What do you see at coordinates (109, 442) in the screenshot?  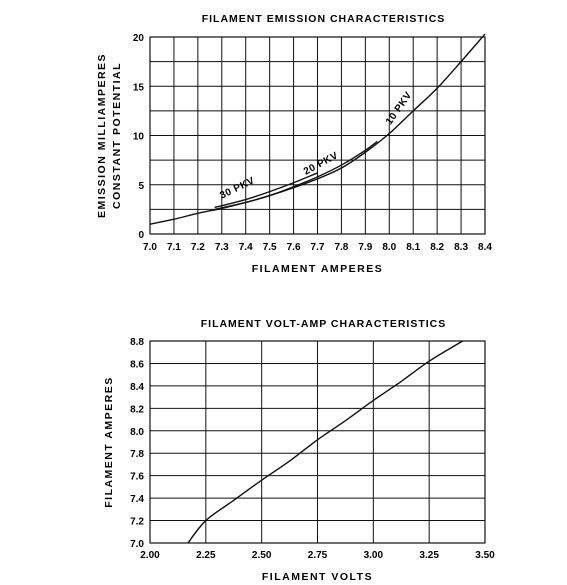 I see `y-axis-label: FILAMENT AMPERES` at bounding box center [109, 442].